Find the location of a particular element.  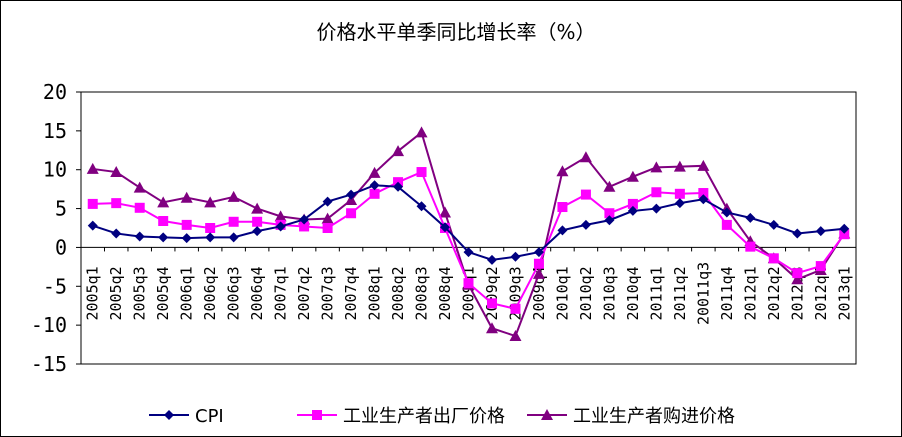

x-tick-label: 2012q4 is located at coordinates (821, 293).